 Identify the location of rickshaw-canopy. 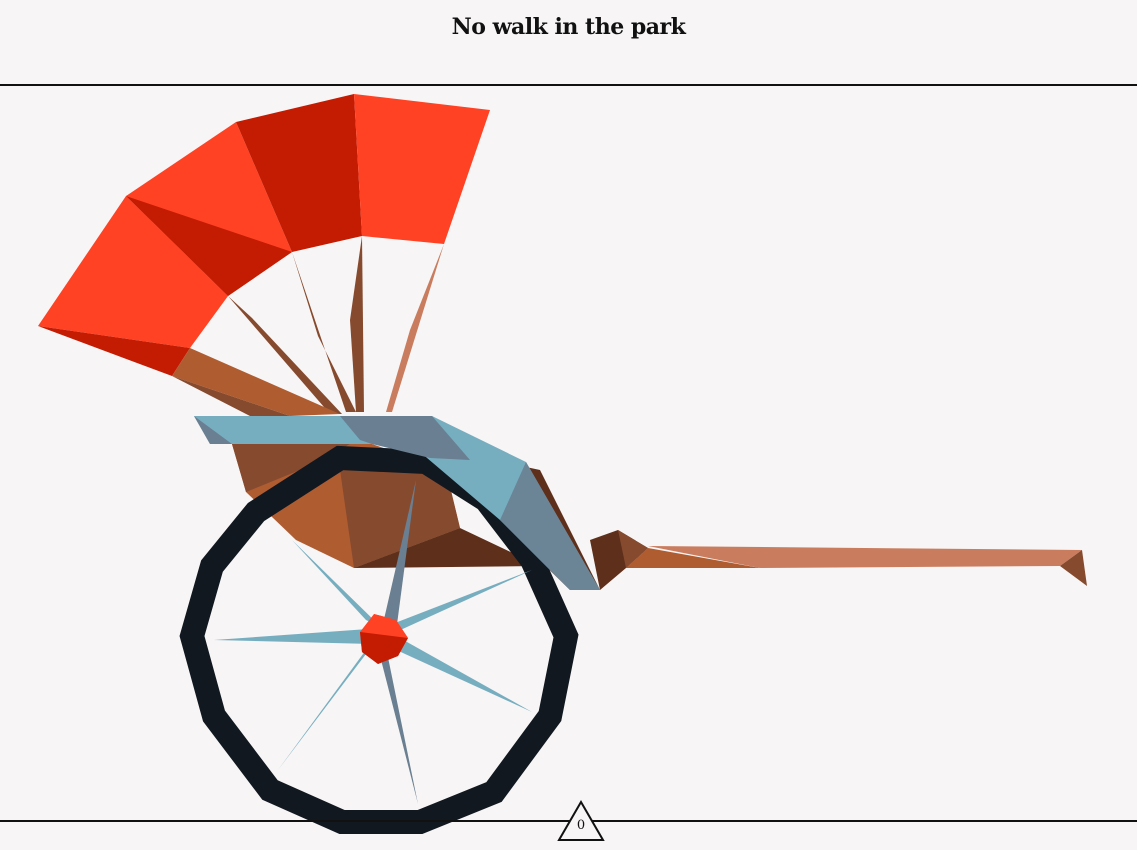
(264, 235).